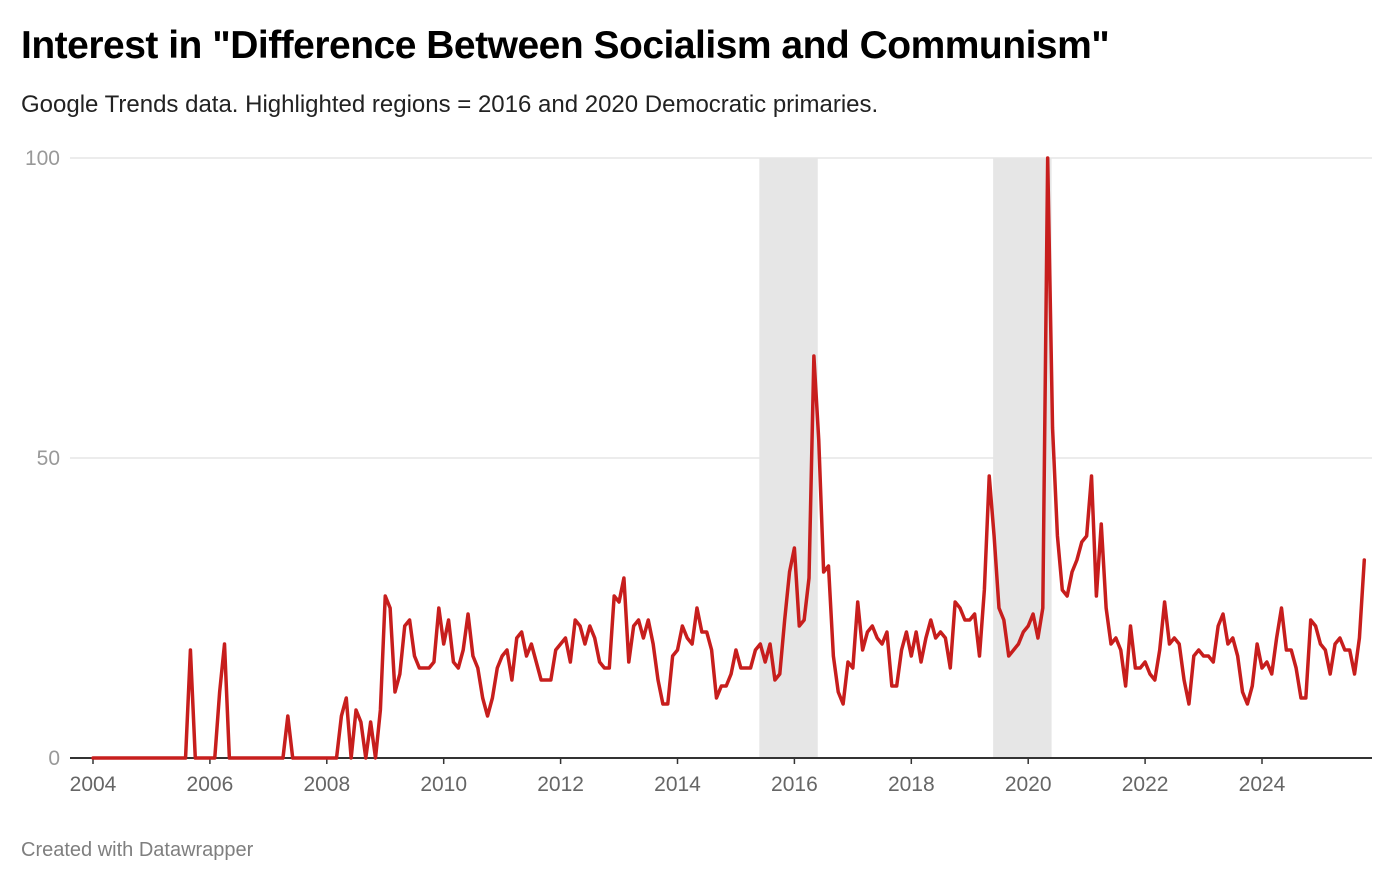  What do you see at coordinates (54, 758) in the screenshot?
I see `y-tick-label-0: 0` at bounding box center [54, 758].